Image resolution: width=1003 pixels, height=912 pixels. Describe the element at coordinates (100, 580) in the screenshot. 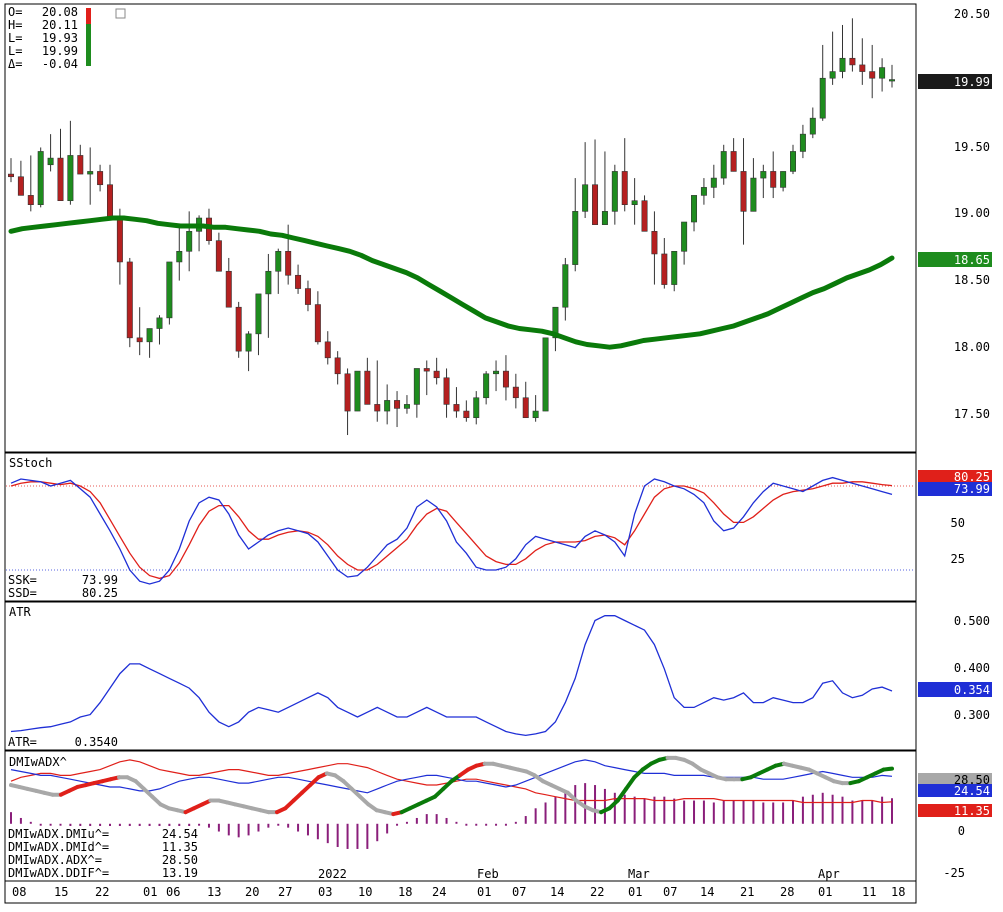

I see `ssk-value: 73.99` at that location.